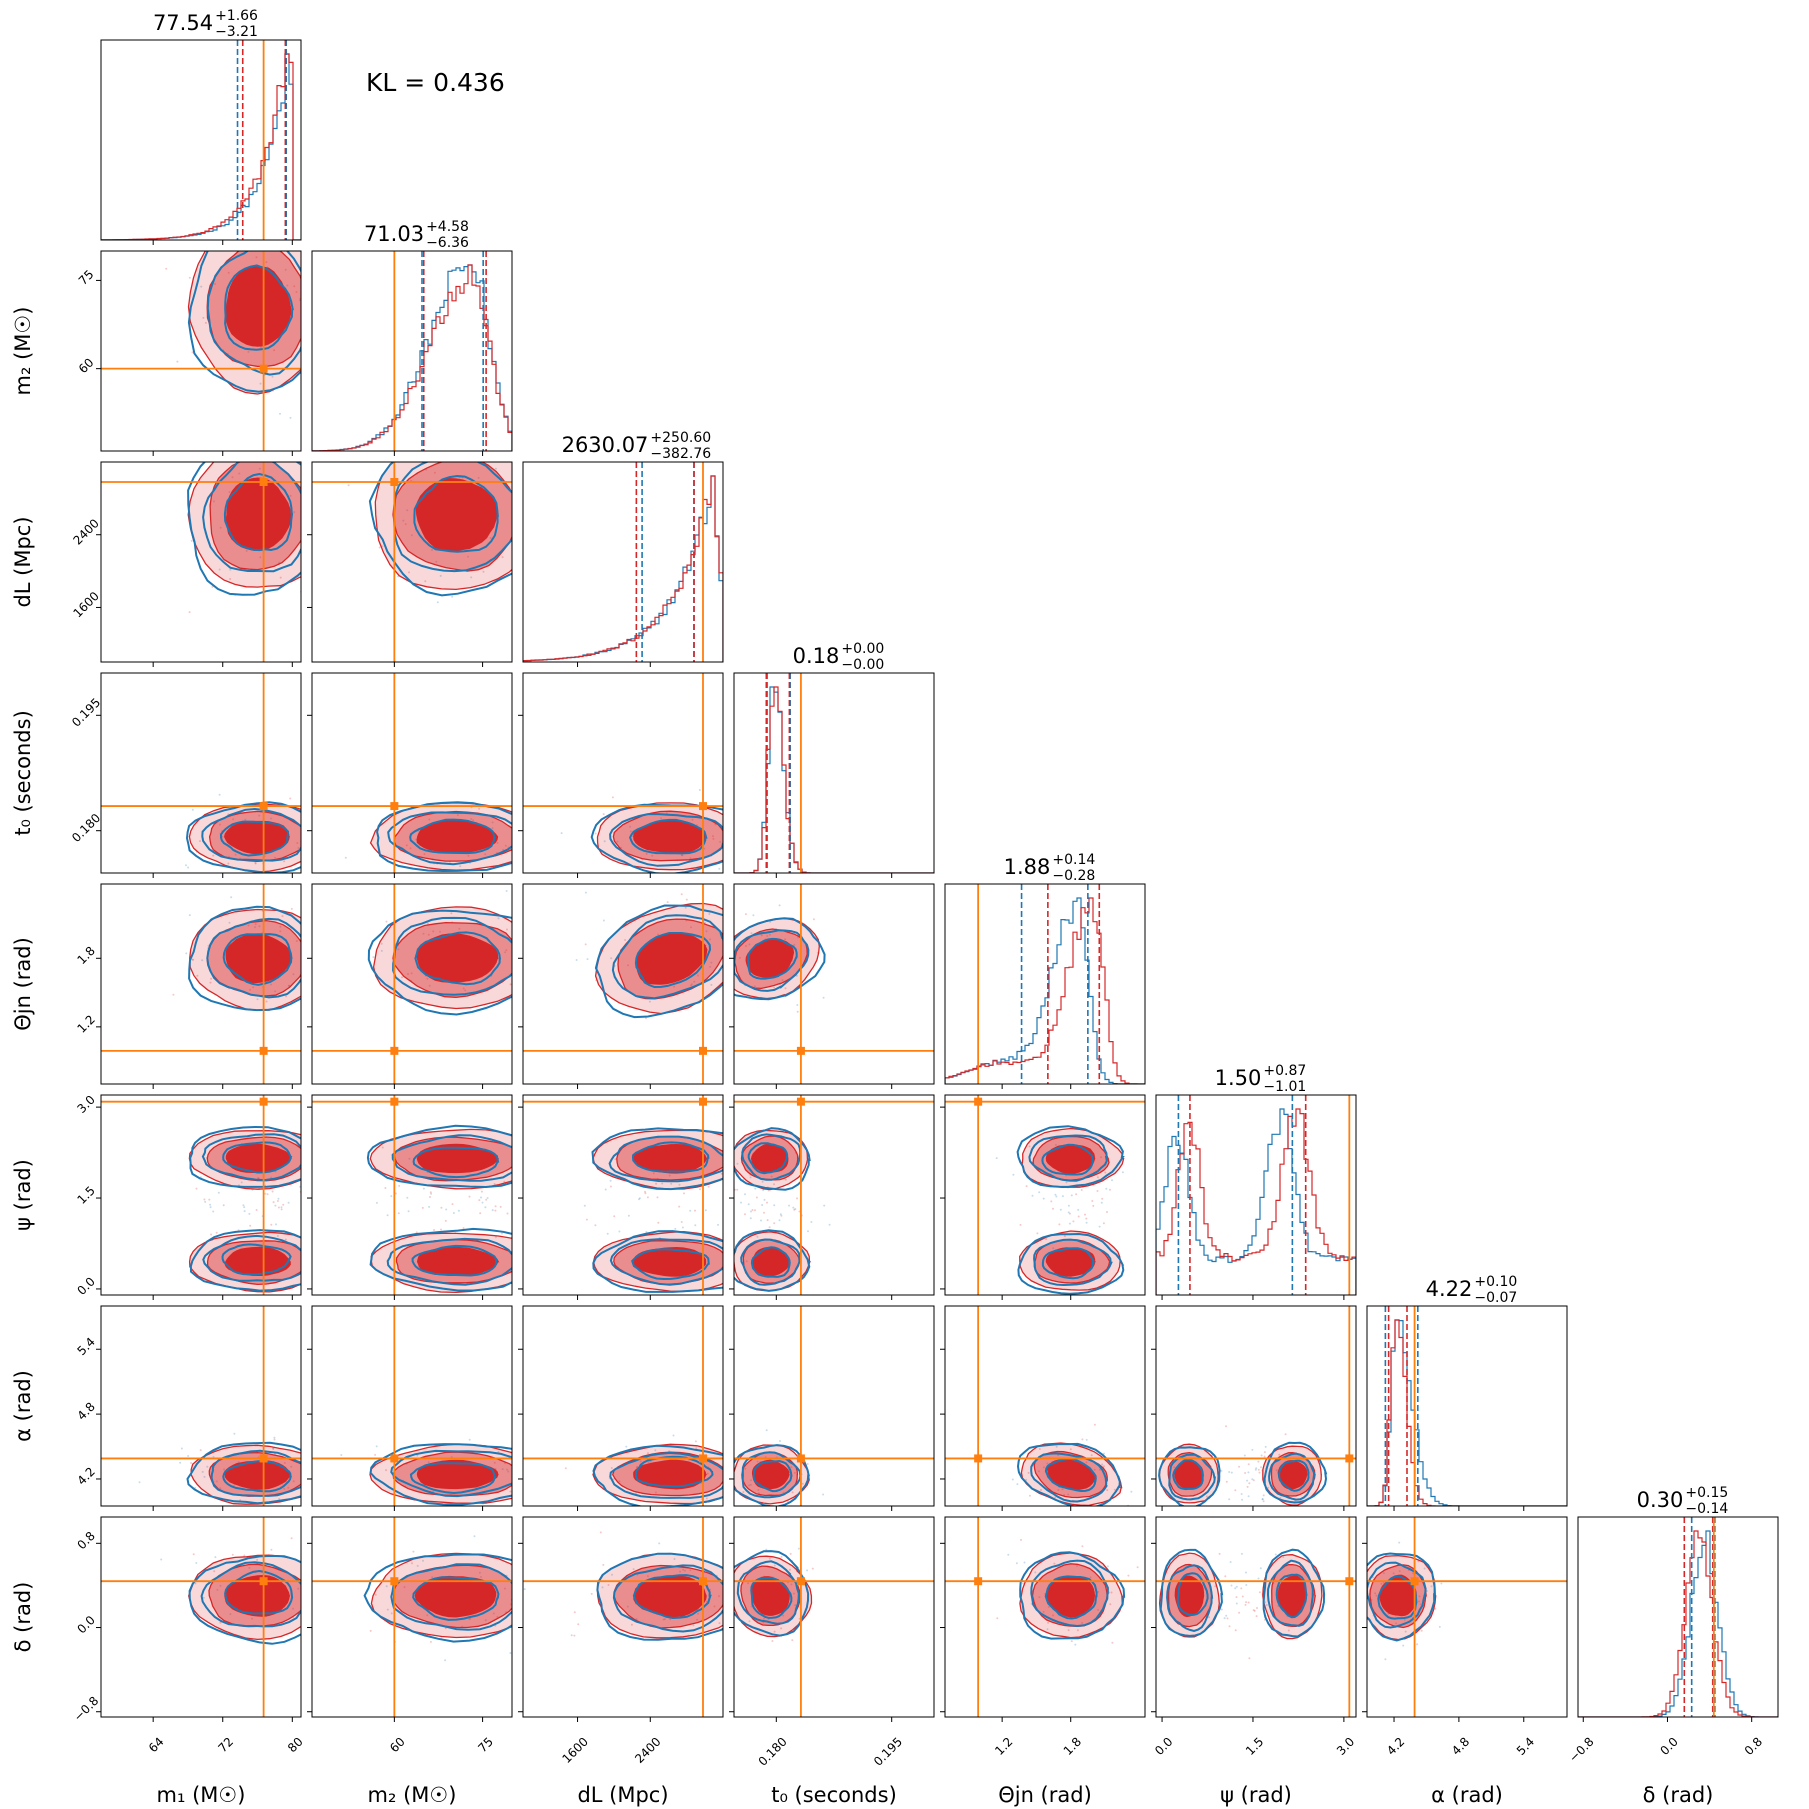 The width and height of the screenshot is (1809, 1809). I want to click on y-tick-label-m2: 75, so click(86, 277).